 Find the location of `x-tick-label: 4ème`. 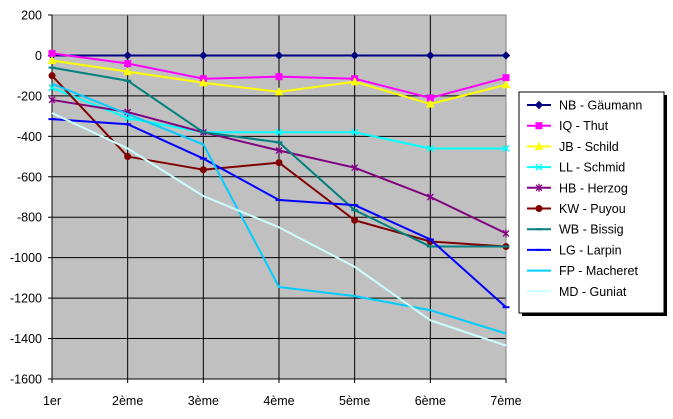

x-tick-label: 4ème is located at coordinates (278, 401).